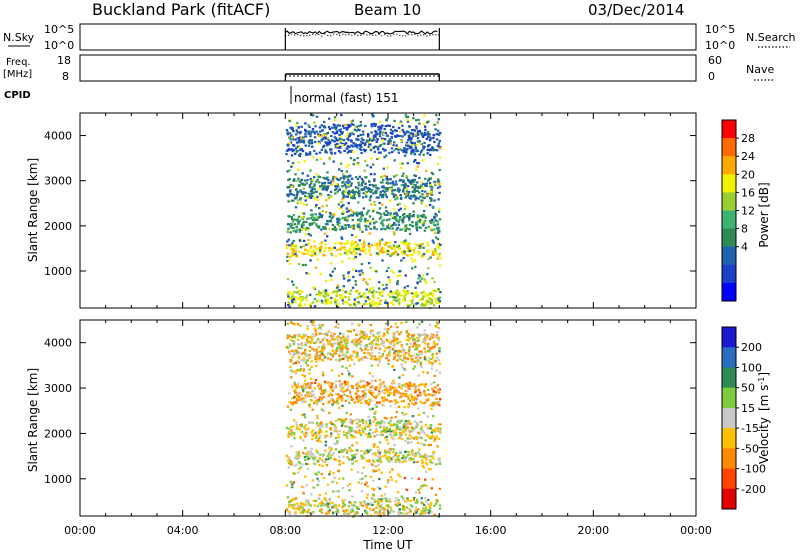 The width and height of the screenshot is (800, 554). What do you see at coordinates (764, 418) in the screenshot?
I see `velocity-colorbar-label: Velocity[m s-1]` at bounding box center [764, 418].